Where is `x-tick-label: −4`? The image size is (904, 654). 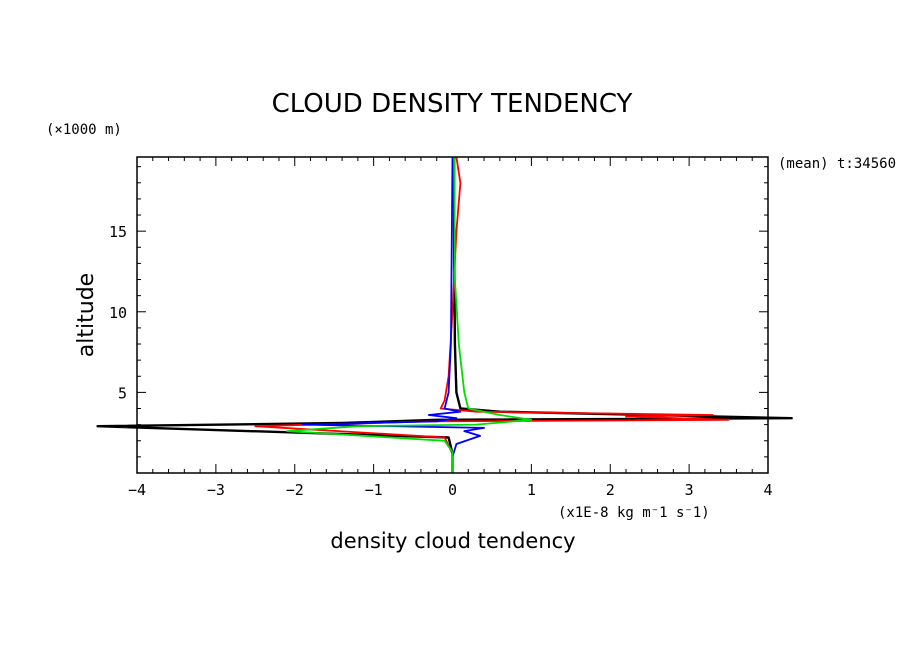
x-tick-label: −4 is located at coordinates (137, 490).